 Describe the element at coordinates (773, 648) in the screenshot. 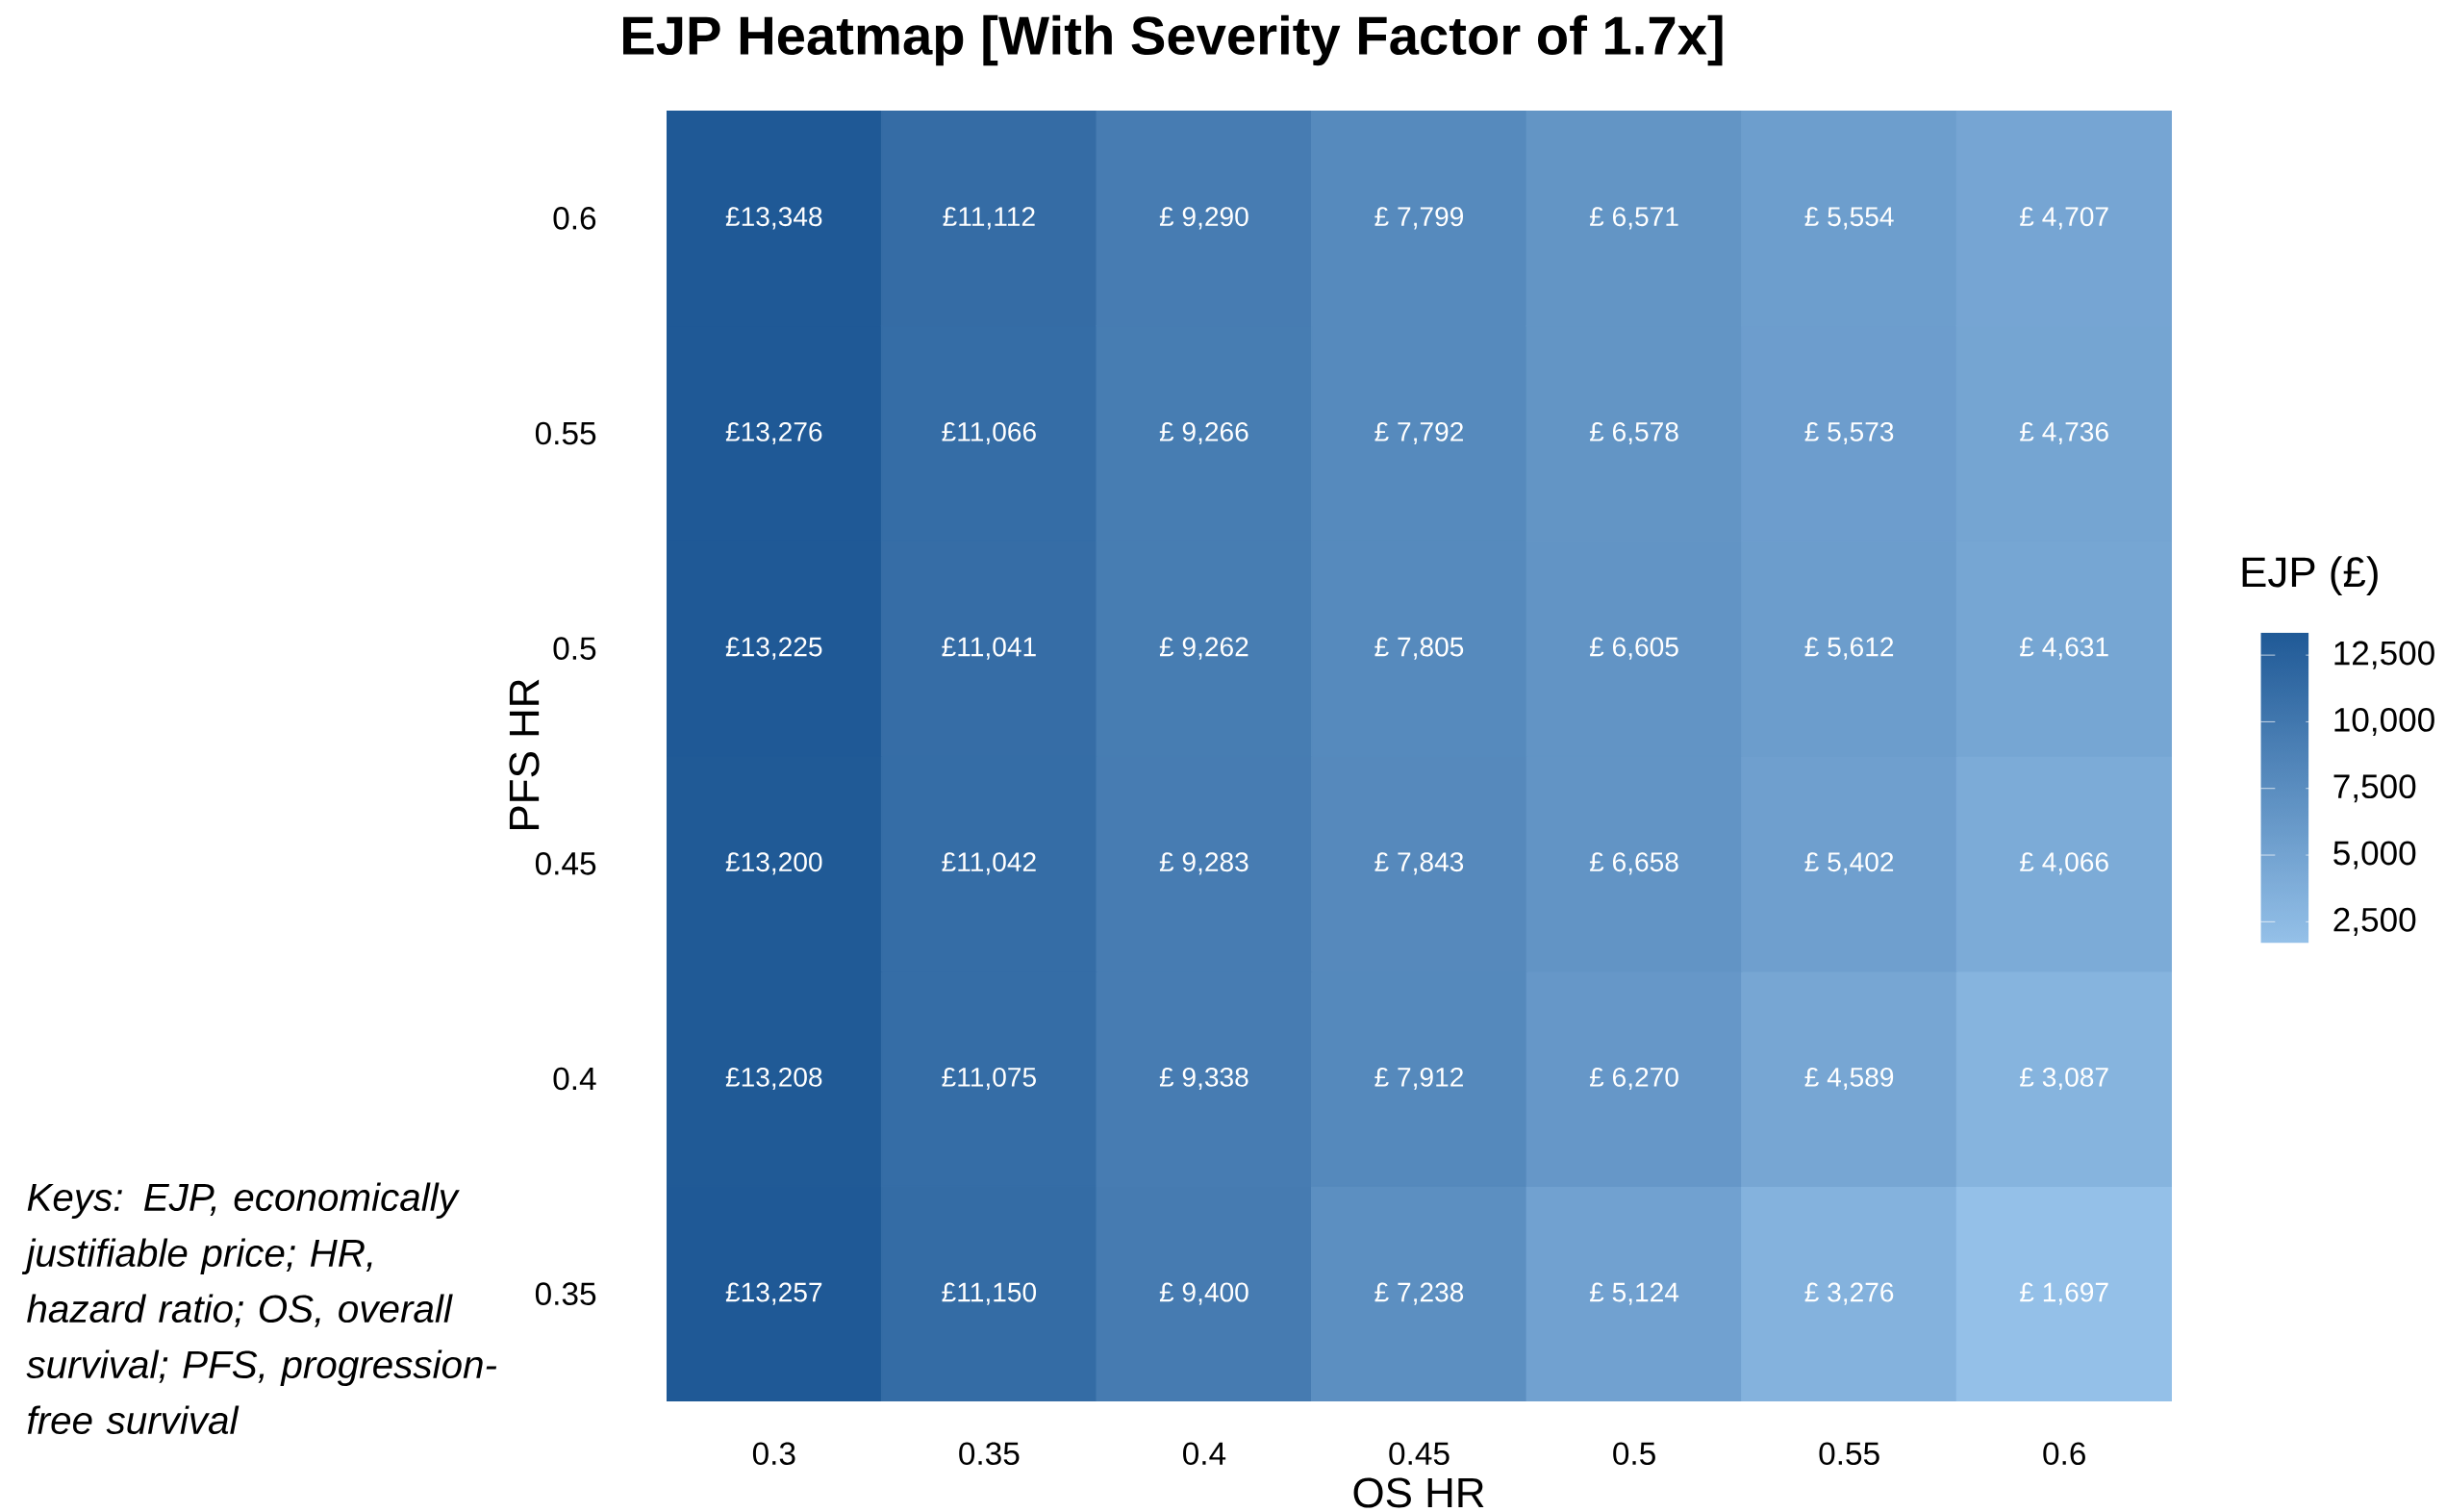

I see `data-label: £13,225` at that location.